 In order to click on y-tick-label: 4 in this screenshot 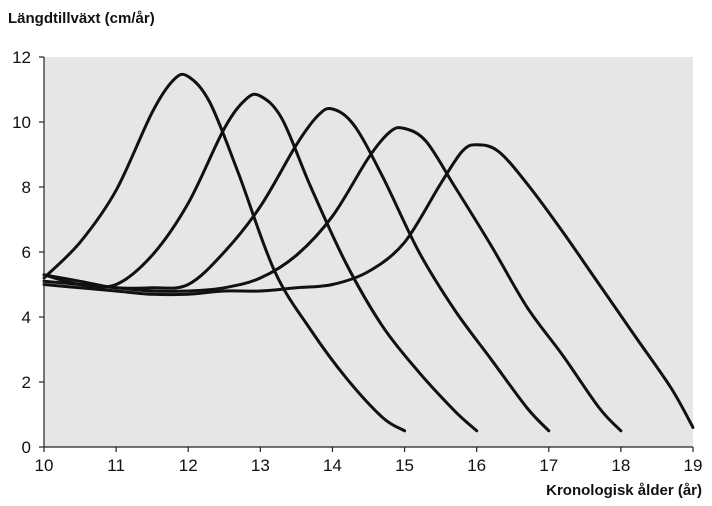, I will do `click(26, 317)`.